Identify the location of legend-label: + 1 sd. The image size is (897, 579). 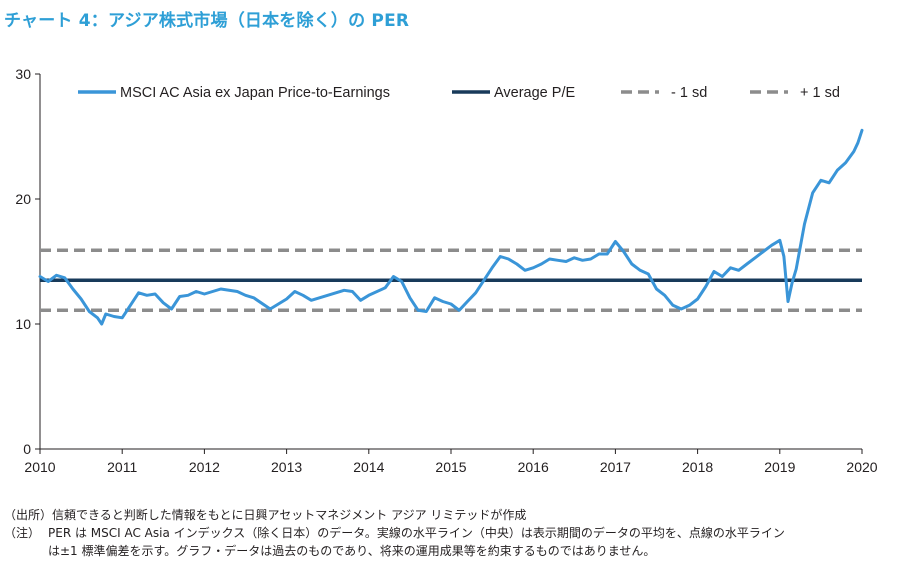
(820, 93).